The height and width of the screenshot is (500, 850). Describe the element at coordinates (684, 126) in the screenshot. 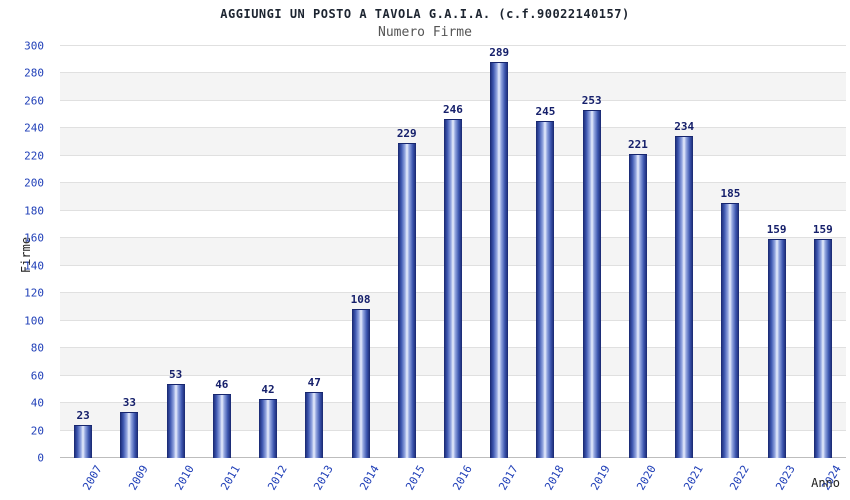

I see `bar-value-label: 234` at that location.